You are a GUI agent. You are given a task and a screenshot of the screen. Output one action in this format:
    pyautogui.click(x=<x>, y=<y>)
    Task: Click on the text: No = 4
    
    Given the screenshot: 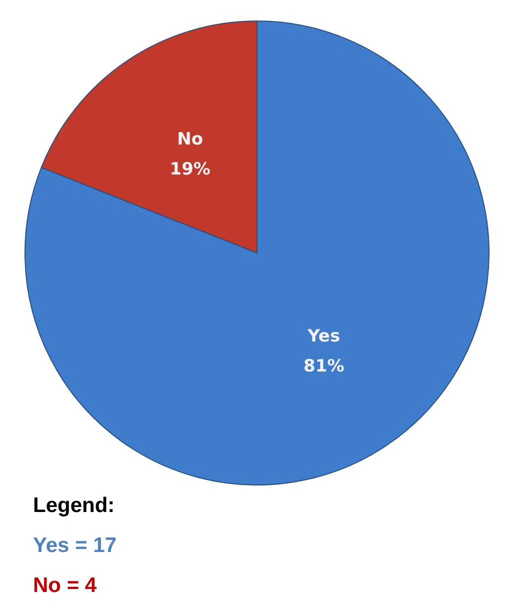 What is the action you would take?
    pyautogui.click(x=65, y=585)
    